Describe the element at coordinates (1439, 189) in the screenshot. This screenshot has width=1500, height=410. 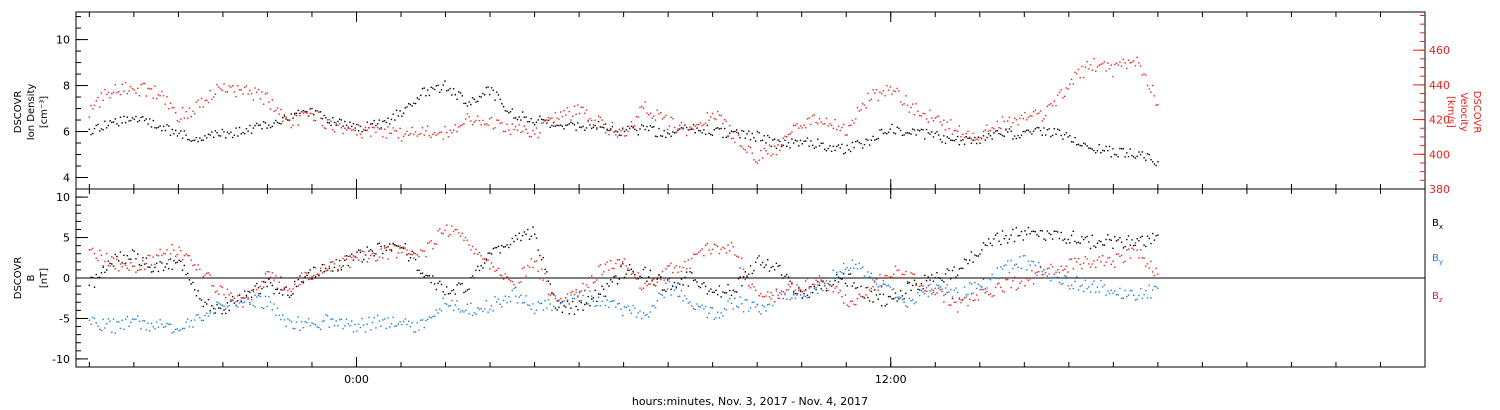
I see `right-tick-label: 380` at that location.